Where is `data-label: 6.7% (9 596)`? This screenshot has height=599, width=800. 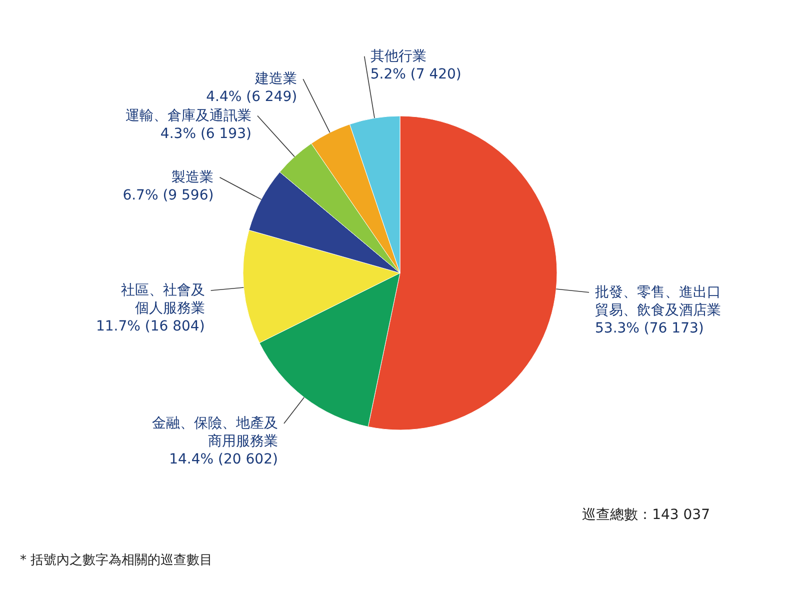
data-label: 6.7% (9 596) is located at coordinates (168, 195).